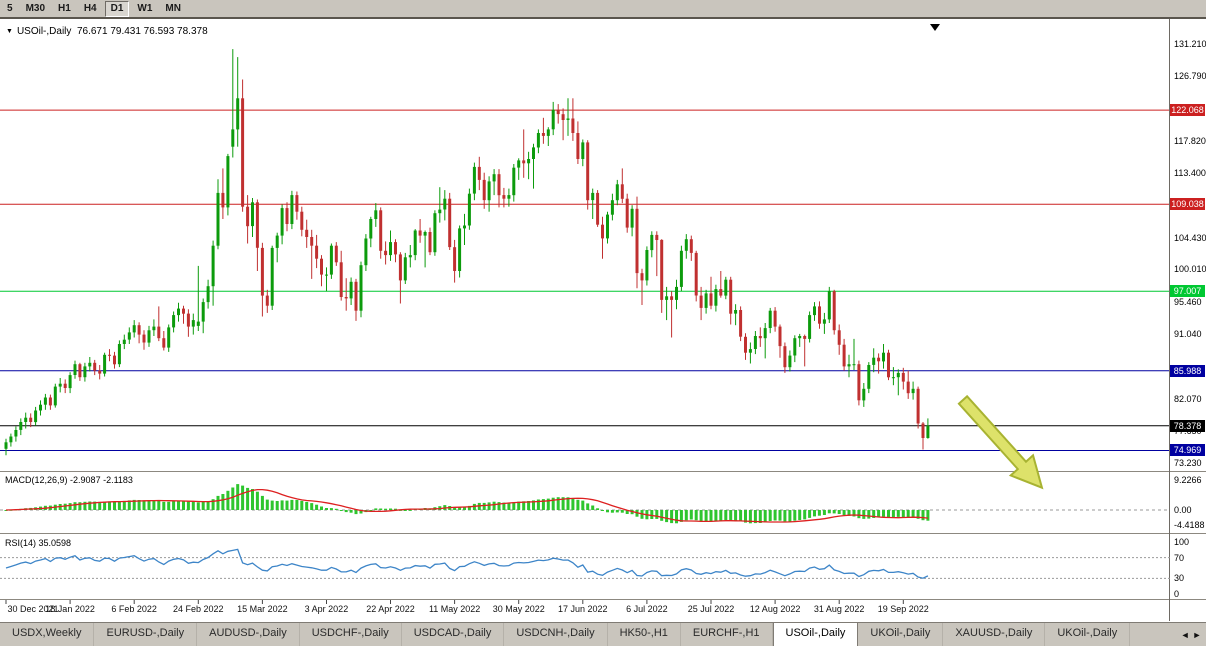 This screenshot has width=1206, height=646. I want to click on price-axis-label: 73.230, so click(1188, 463).